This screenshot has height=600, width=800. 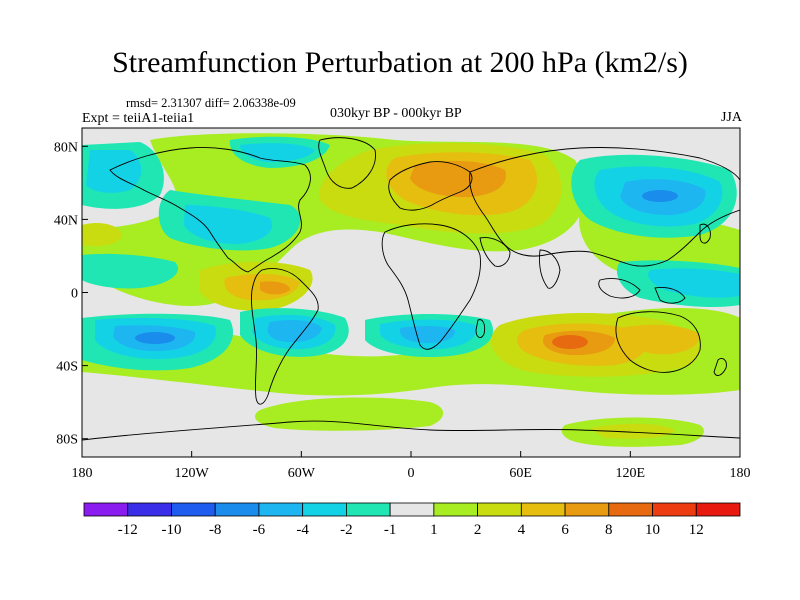 What do you see at coordinates (696, 530) in the screenshot?
I see `colorbar-label: 12` at bounding box center [696, 530].